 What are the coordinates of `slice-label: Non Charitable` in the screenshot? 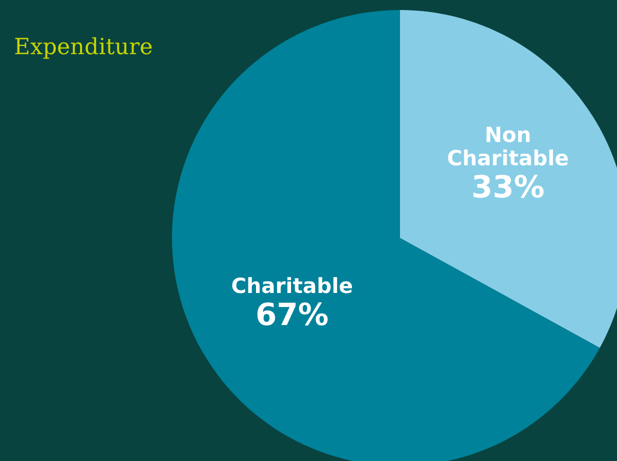 It's located at (508, 146).